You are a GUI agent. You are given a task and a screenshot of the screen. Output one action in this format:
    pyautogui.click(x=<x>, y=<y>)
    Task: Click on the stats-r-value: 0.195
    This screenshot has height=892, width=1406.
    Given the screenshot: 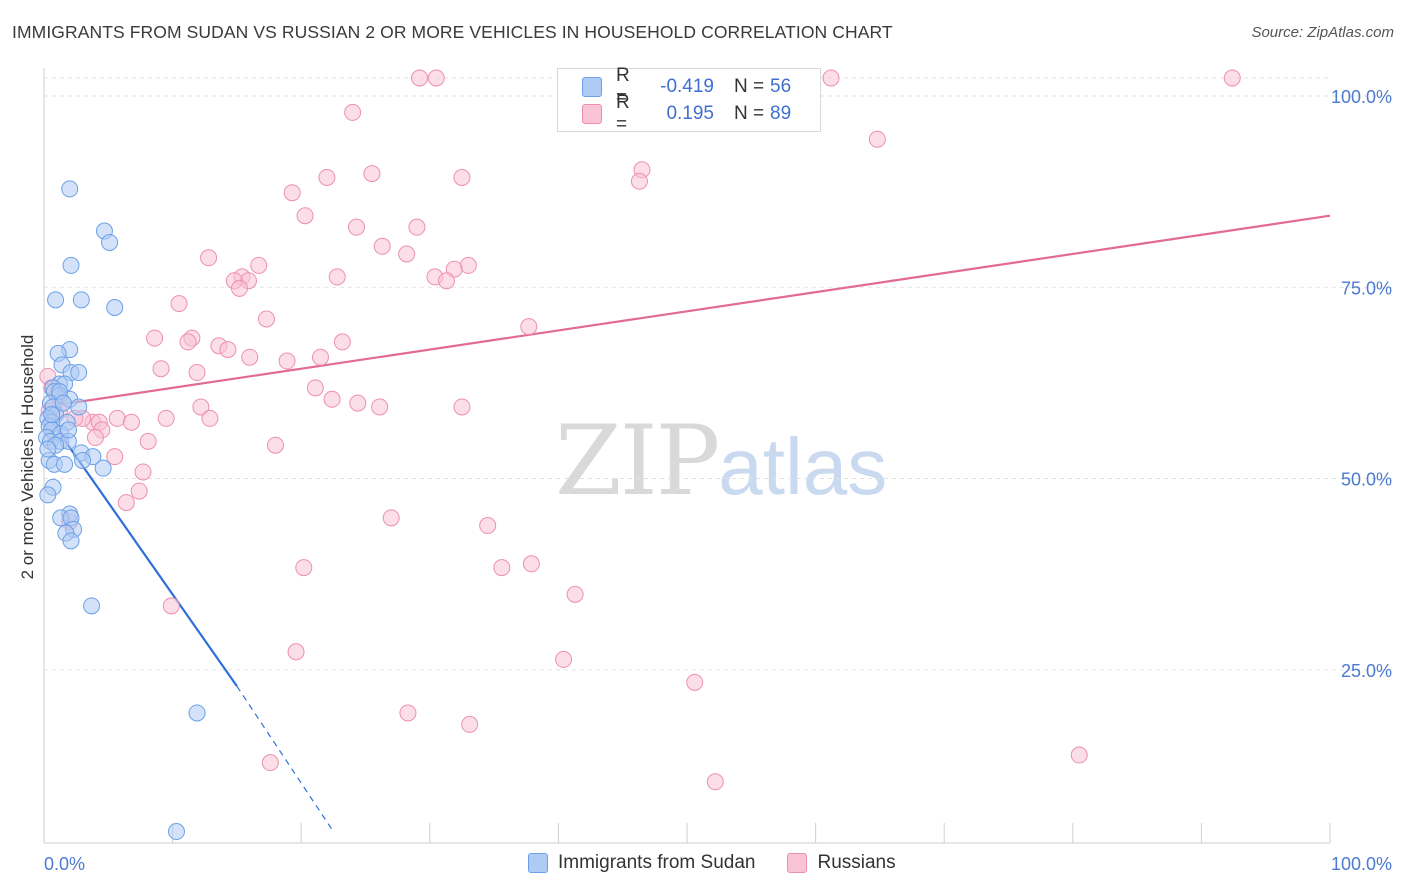 What is the action you would take?
    pyautogui.click(x=690, y=113)
    